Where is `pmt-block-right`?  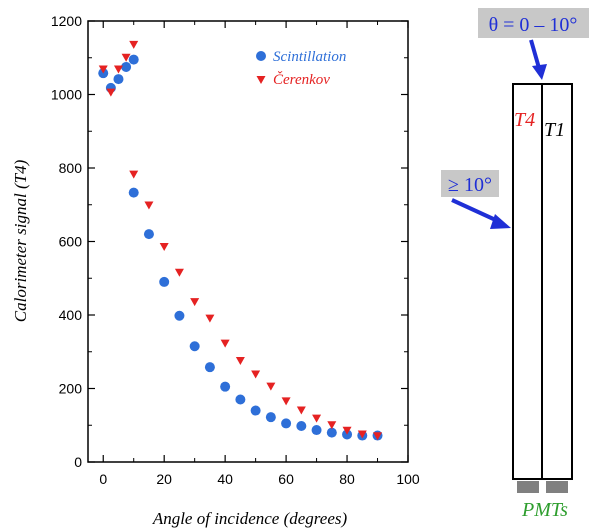 pmt-block-right is located at coordinates (557, 487).